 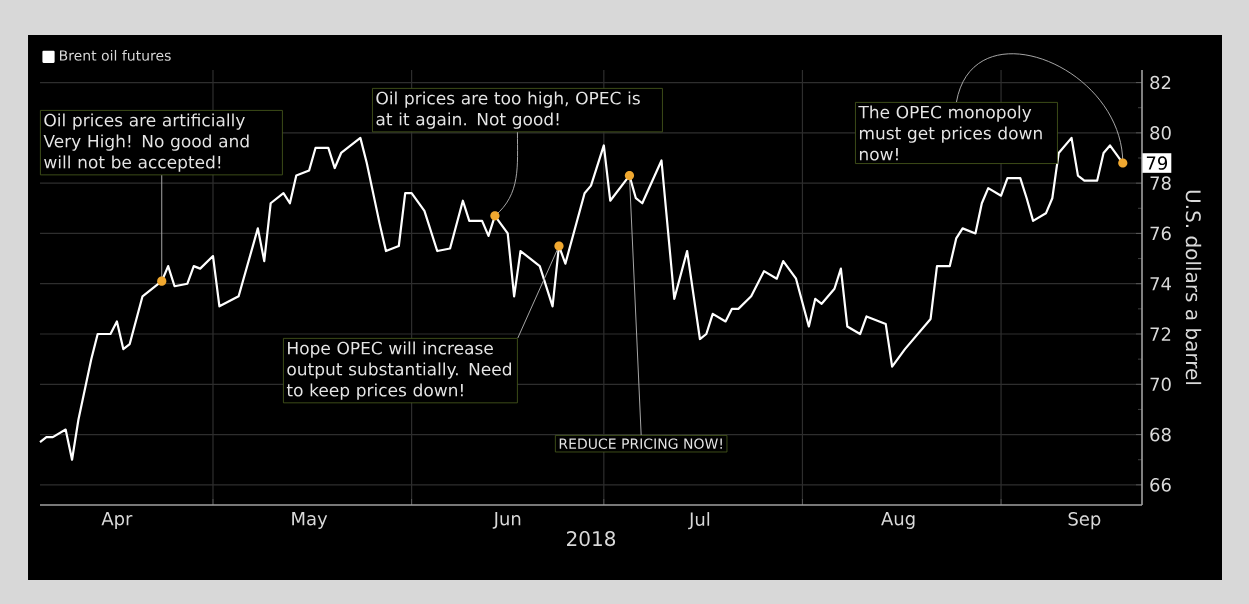 I want to click on x-tick-label: Sep, so click(x=1084, y=521).